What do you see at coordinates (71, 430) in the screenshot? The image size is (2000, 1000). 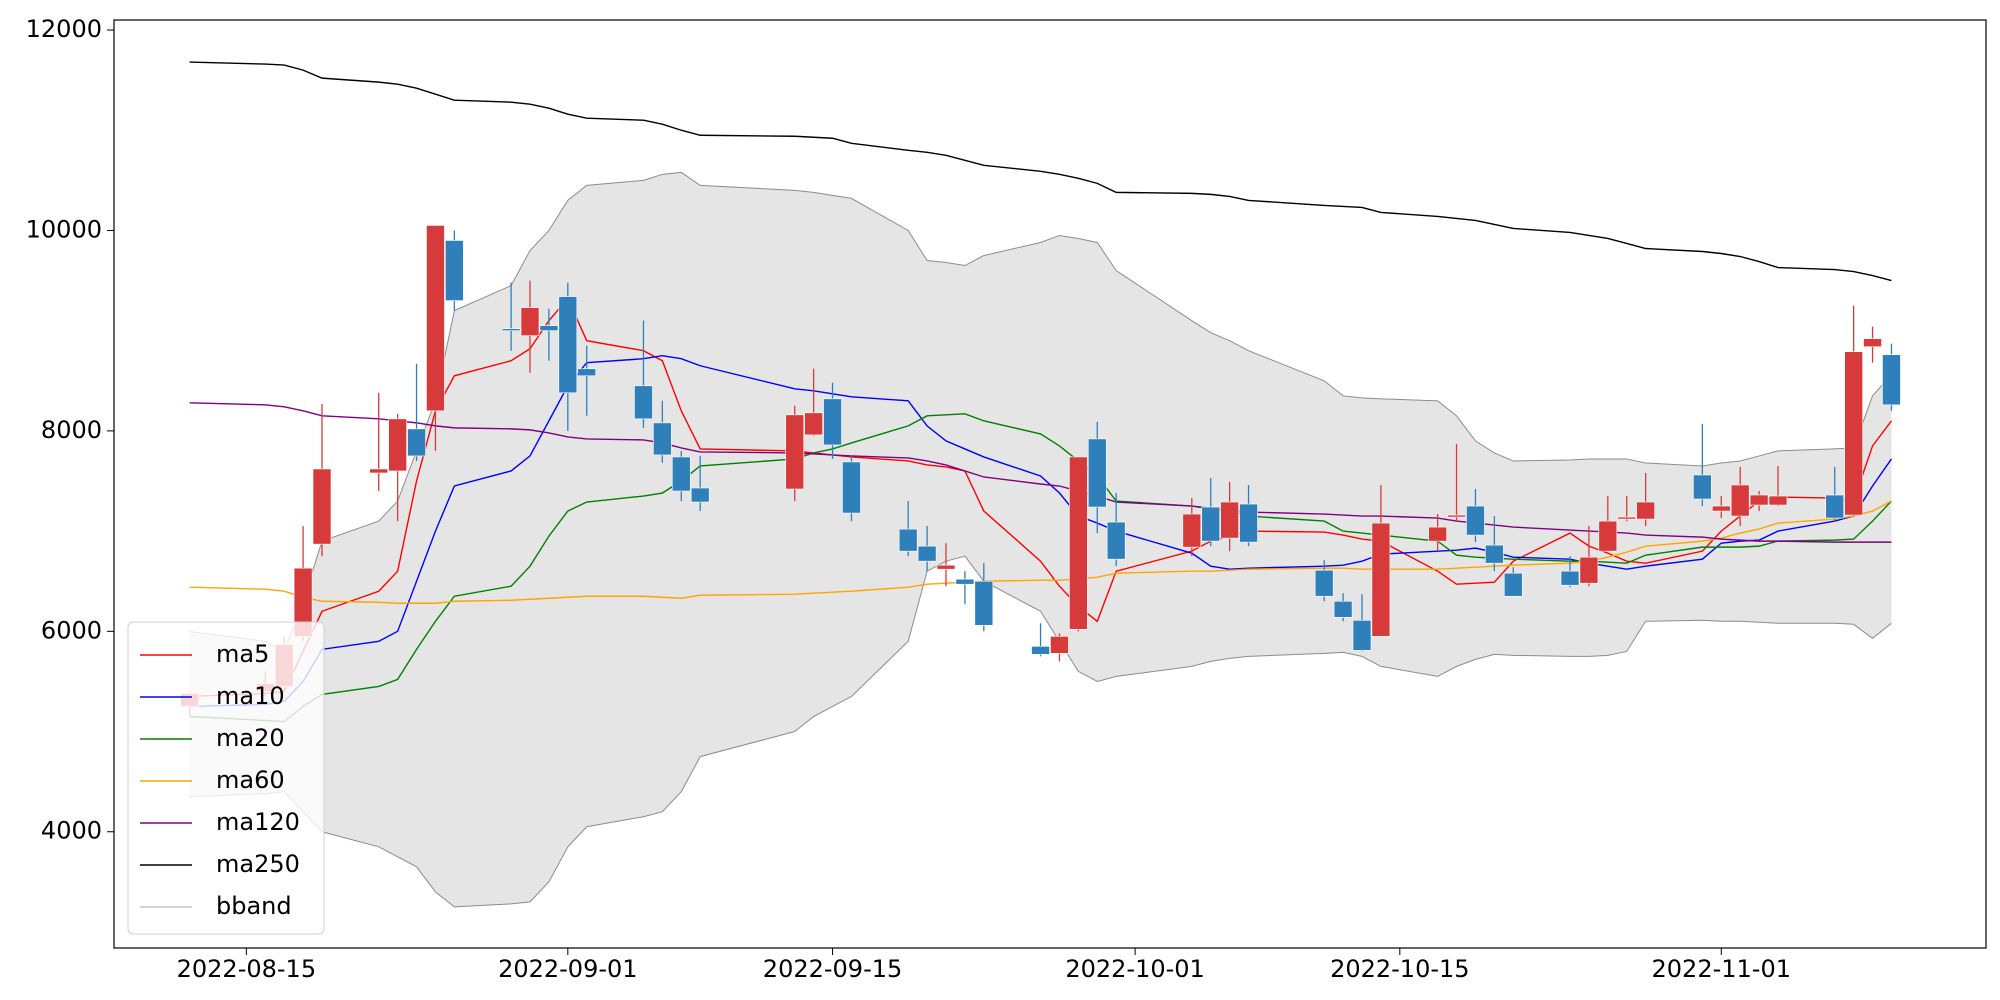 I see `y-tick-label: 8000` at bounding box center [71, 430].